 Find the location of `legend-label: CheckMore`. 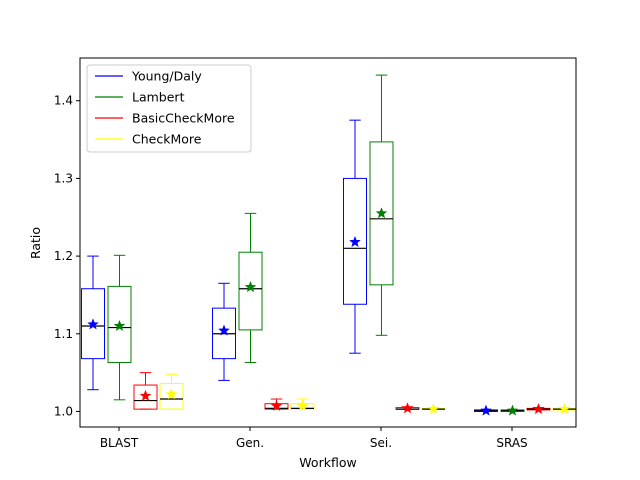

legend-label: CheckMore is located at coordinates (167, 139).